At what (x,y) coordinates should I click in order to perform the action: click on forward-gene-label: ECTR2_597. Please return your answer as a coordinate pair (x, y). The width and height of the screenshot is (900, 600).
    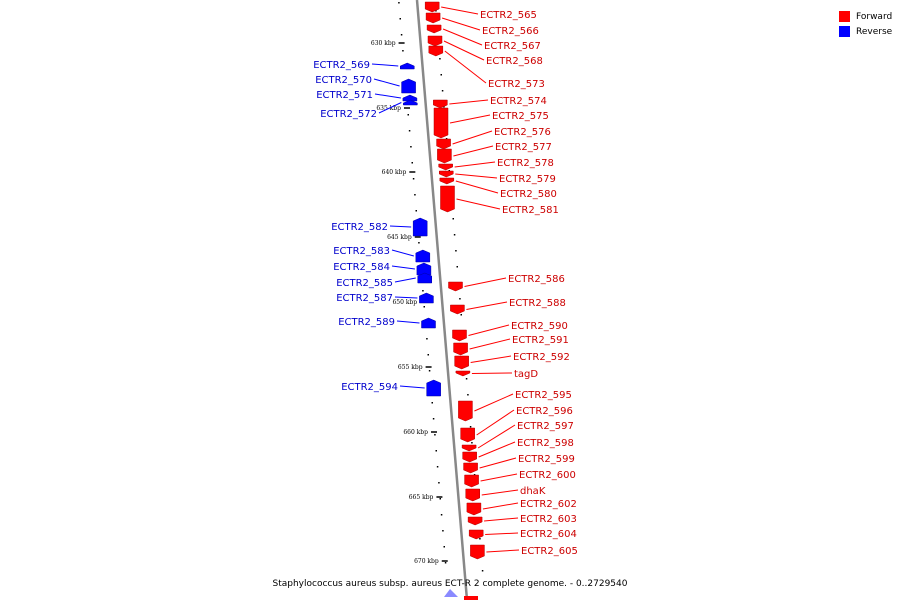
    Looking at the image, I should click on (545, 426).